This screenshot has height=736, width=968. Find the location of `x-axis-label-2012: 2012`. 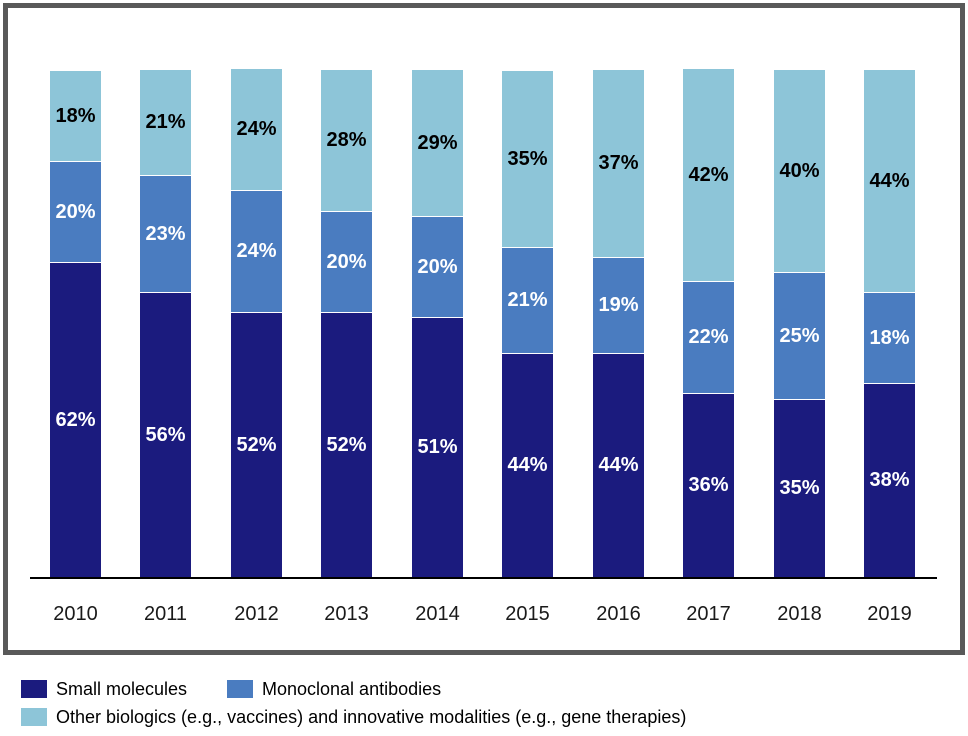

x-axis-label-2012: 2012 is located at coordinates (256, 614).